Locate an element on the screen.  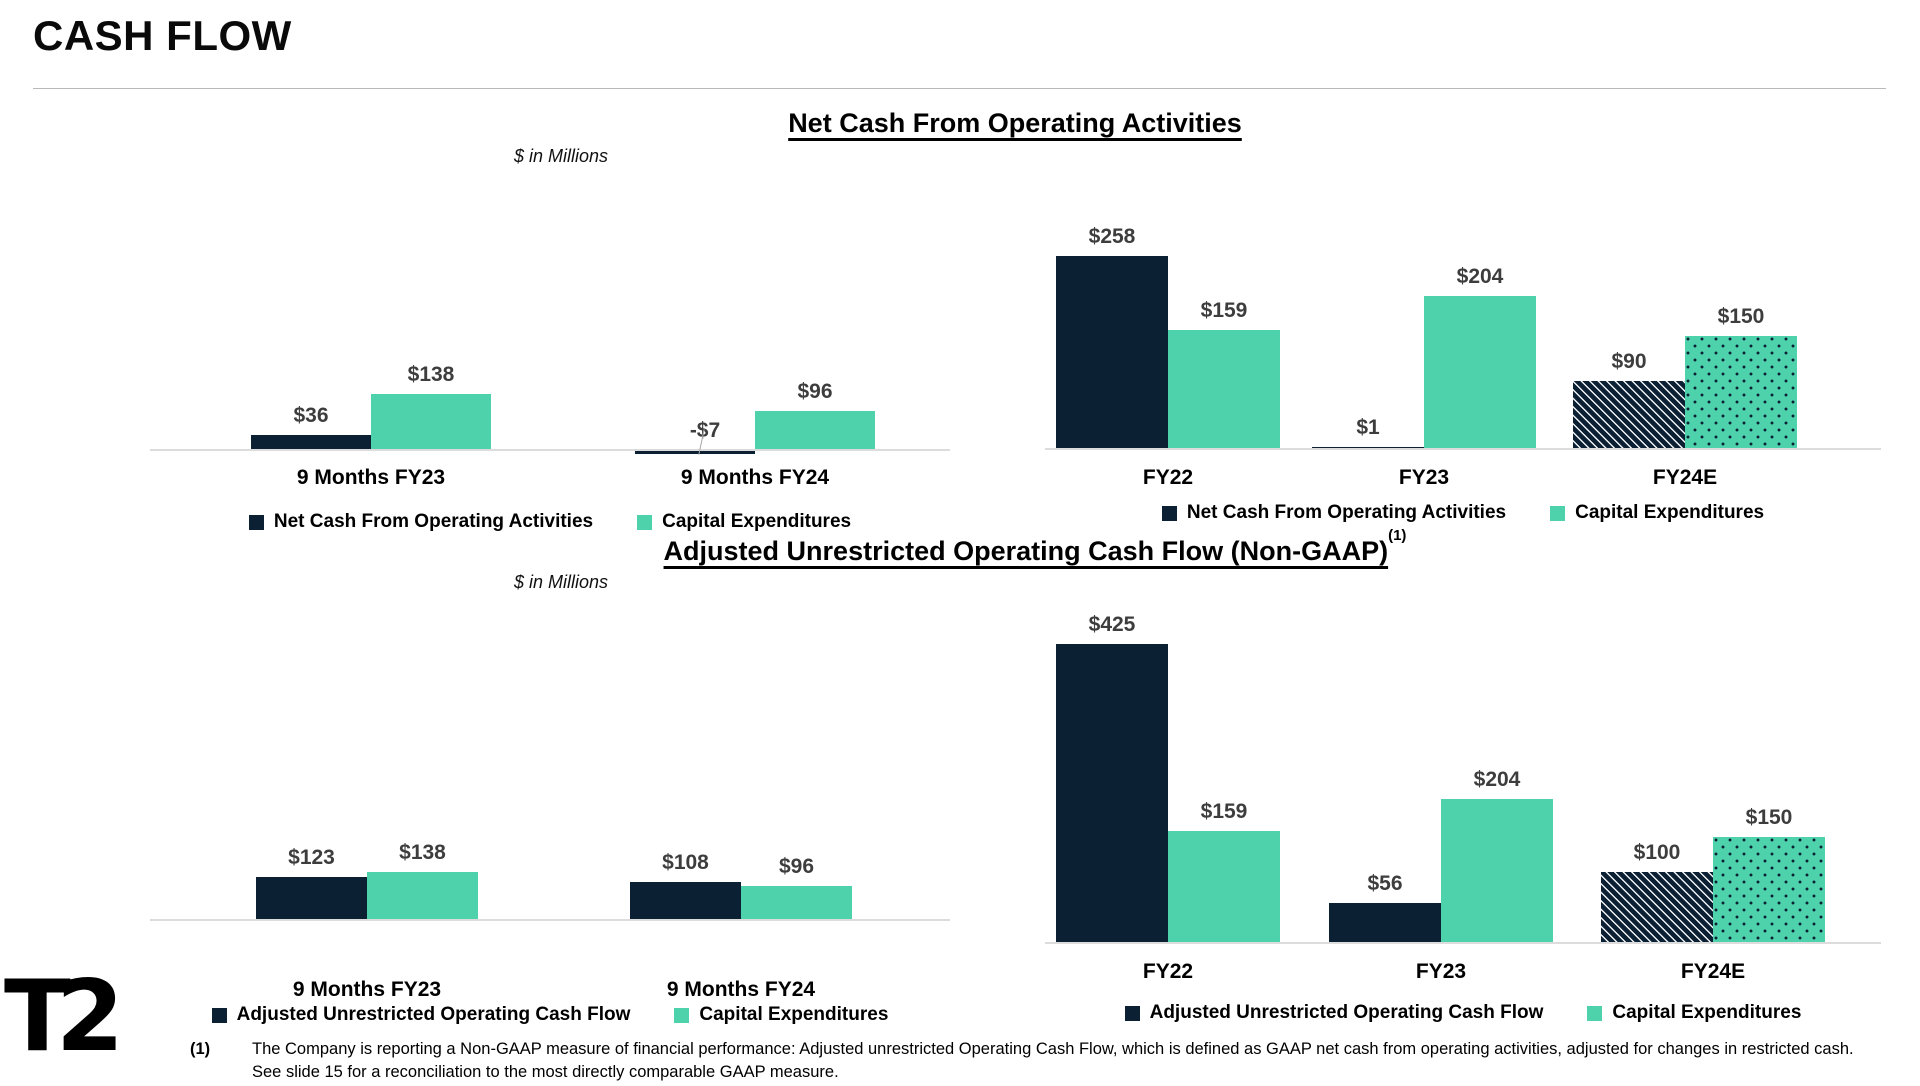
section-2-footnote-ref: (1) is located at coordinates (1397, 535).